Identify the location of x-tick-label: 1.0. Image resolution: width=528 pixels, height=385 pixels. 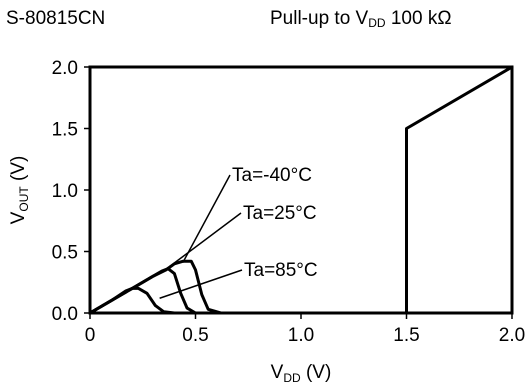
(301, 335).